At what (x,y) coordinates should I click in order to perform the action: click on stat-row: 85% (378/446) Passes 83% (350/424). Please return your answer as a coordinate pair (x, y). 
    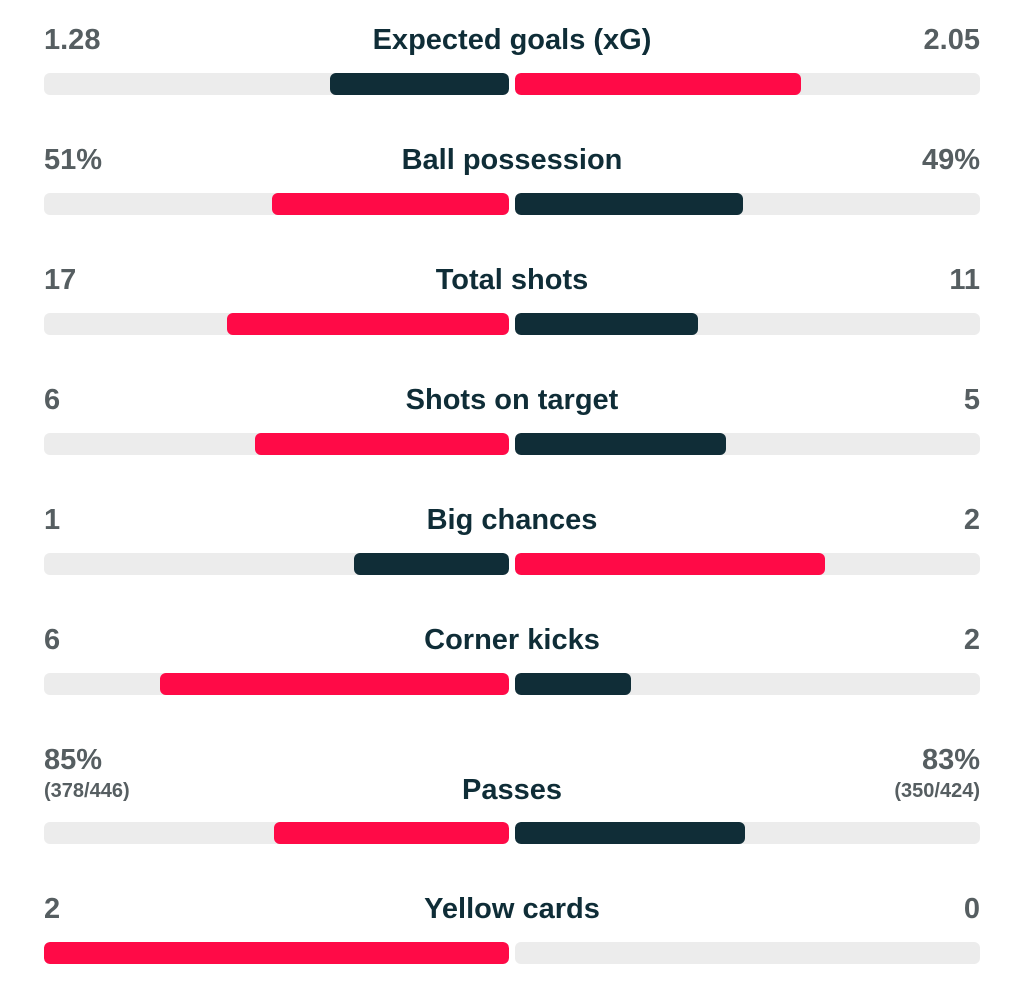
    Looking at the image, I should click on (512, 791).